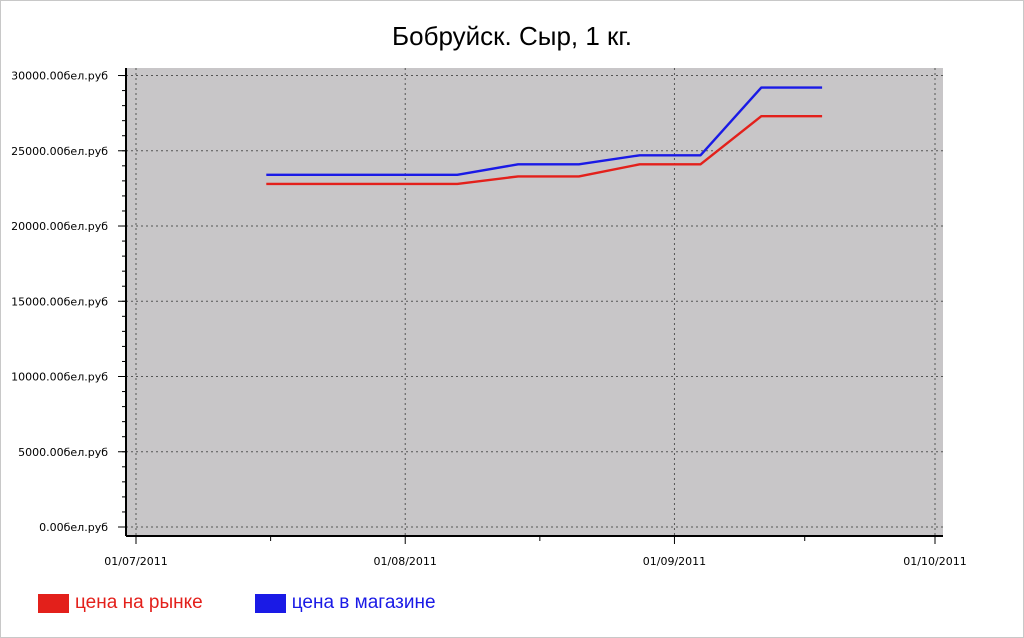 The image size is (1024, 638). I want to click on x-tick-label: 01/09/2011, so click(674, 561).